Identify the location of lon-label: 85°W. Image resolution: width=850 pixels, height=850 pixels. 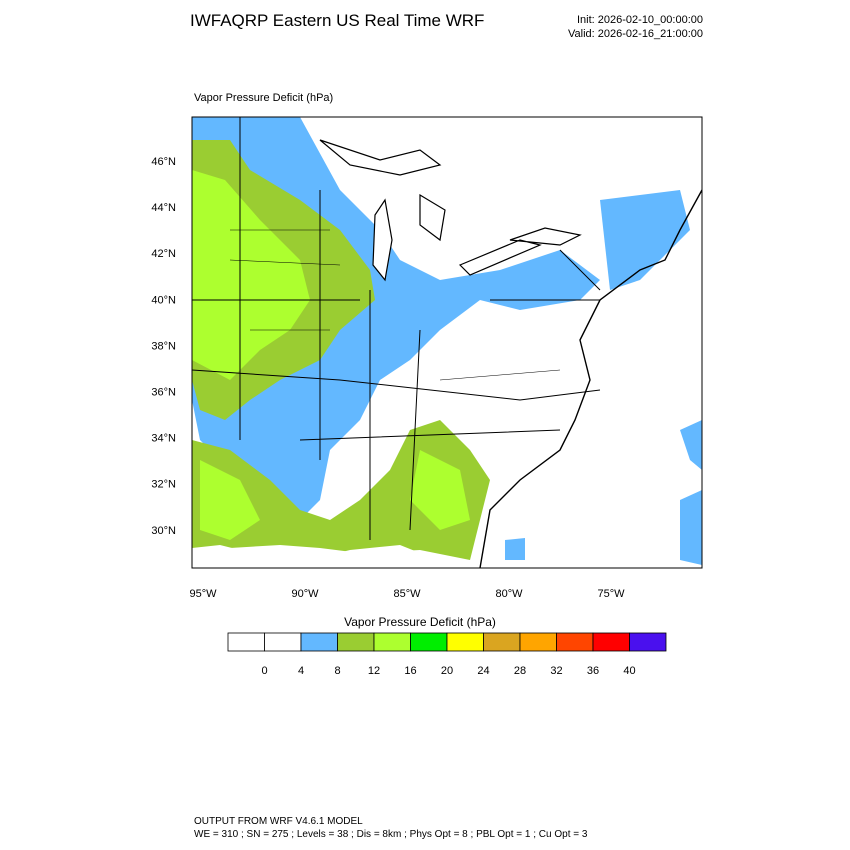
(407, 594).